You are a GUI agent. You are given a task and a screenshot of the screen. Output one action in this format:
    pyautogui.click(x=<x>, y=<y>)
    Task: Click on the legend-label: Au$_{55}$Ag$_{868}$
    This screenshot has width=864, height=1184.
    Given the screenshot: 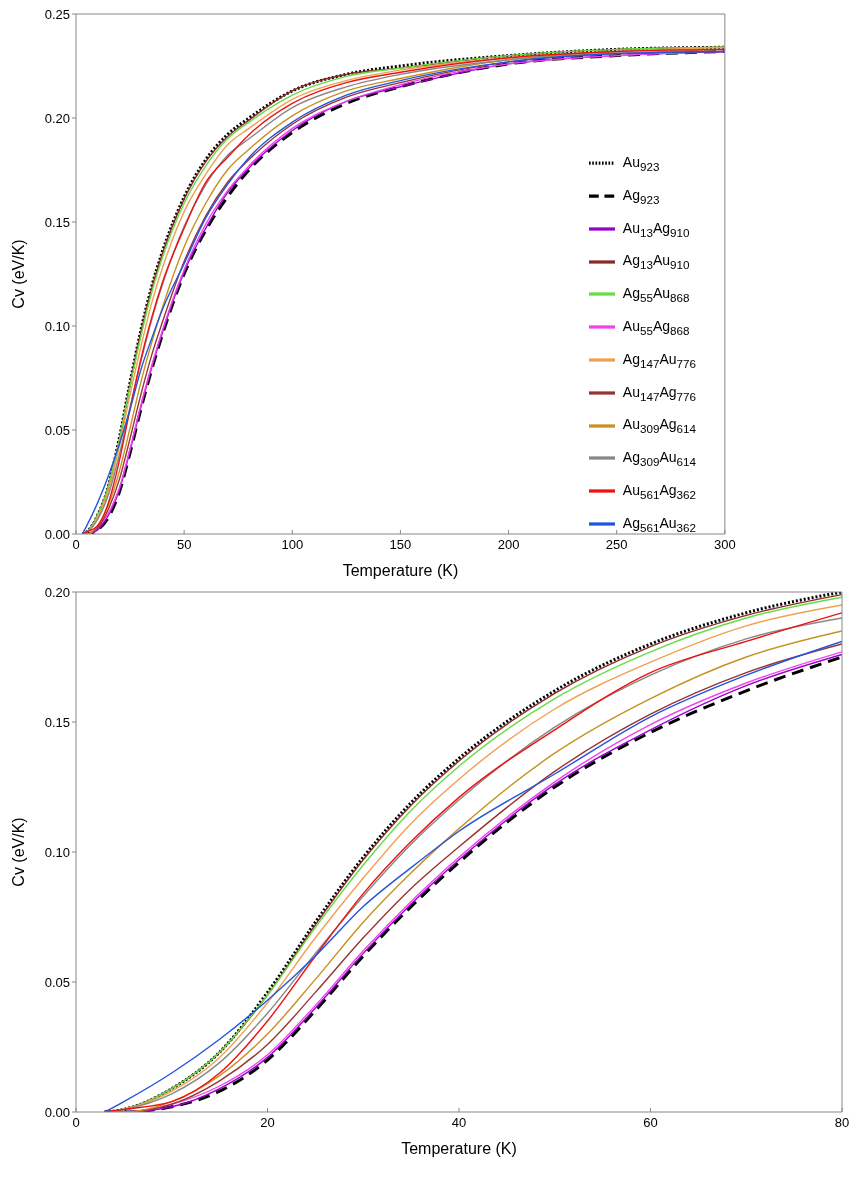 What is the action you would take?
    pyautogui.click(x=656, y=327)
    